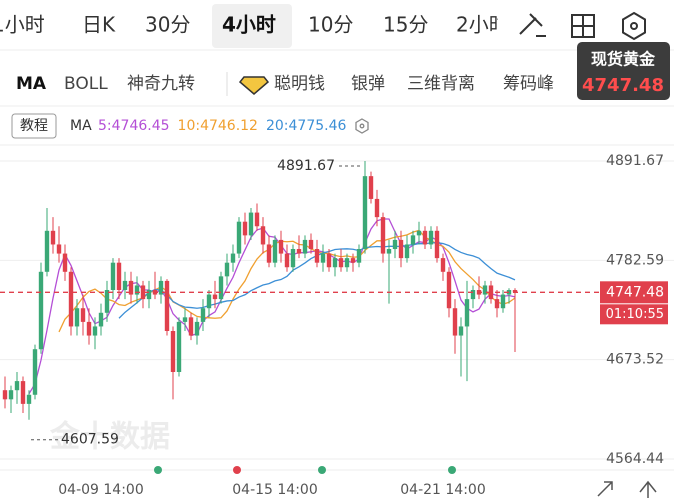 The image size is (674, 500). Describe the element at coordinates (99, 25) in the screenshot. I see `tab: 日K` at that location.